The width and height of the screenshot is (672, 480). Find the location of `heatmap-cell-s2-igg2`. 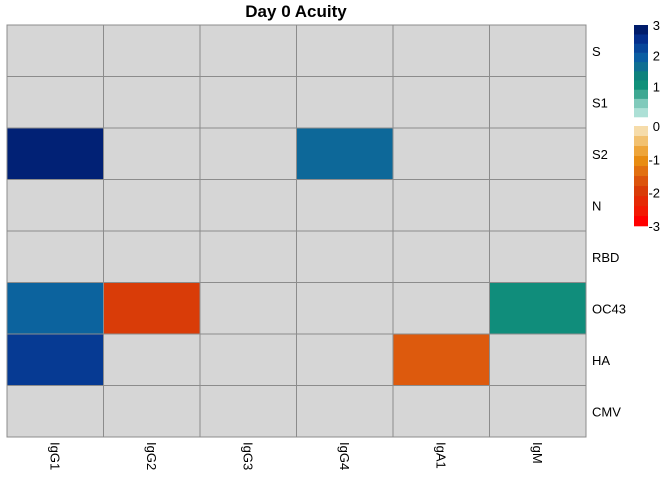

heatmap-cell-s2-igg2 is located at coordinates (152, 153).